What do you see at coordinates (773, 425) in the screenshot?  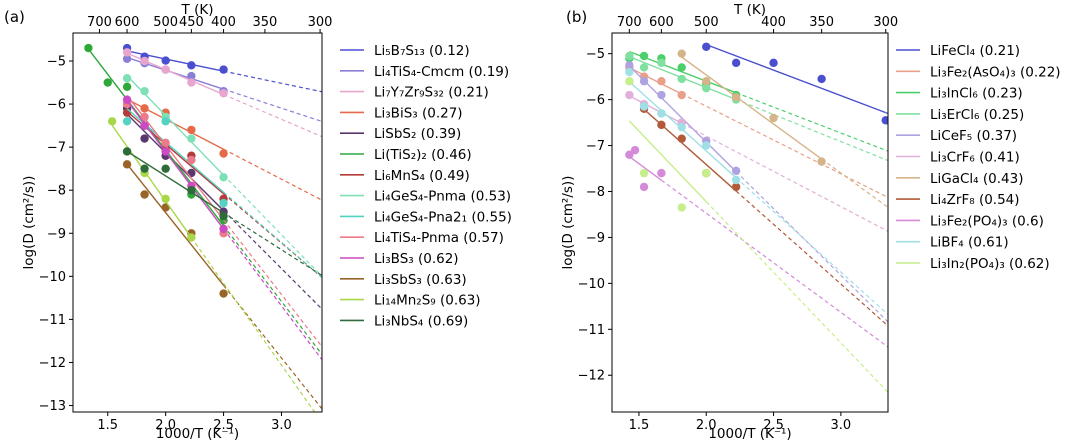 I see `x-tick-label: 2.5` at bounding box center [773, 425].